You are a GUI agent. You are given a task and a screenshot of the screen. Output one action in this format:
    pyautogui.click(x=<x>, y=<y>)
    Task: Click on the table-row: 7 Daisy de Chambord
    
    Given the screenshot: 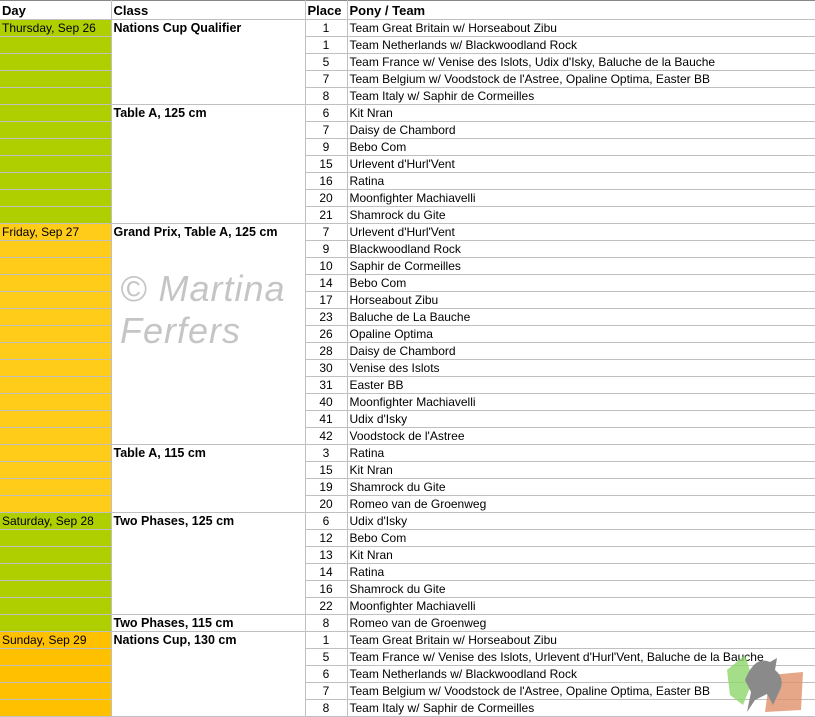 What is the action you would take?
    pyautogui.click(x=407, y=130)
    